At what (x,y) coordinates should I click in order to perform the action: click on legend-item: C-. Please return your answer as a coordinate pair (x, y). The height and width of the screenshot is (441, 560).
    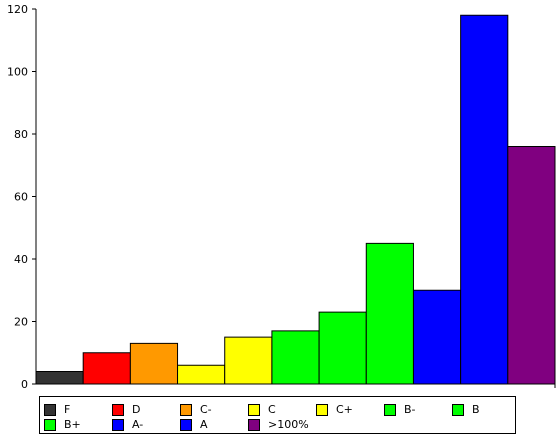
    Looking at the image, I should click on (196, 409).